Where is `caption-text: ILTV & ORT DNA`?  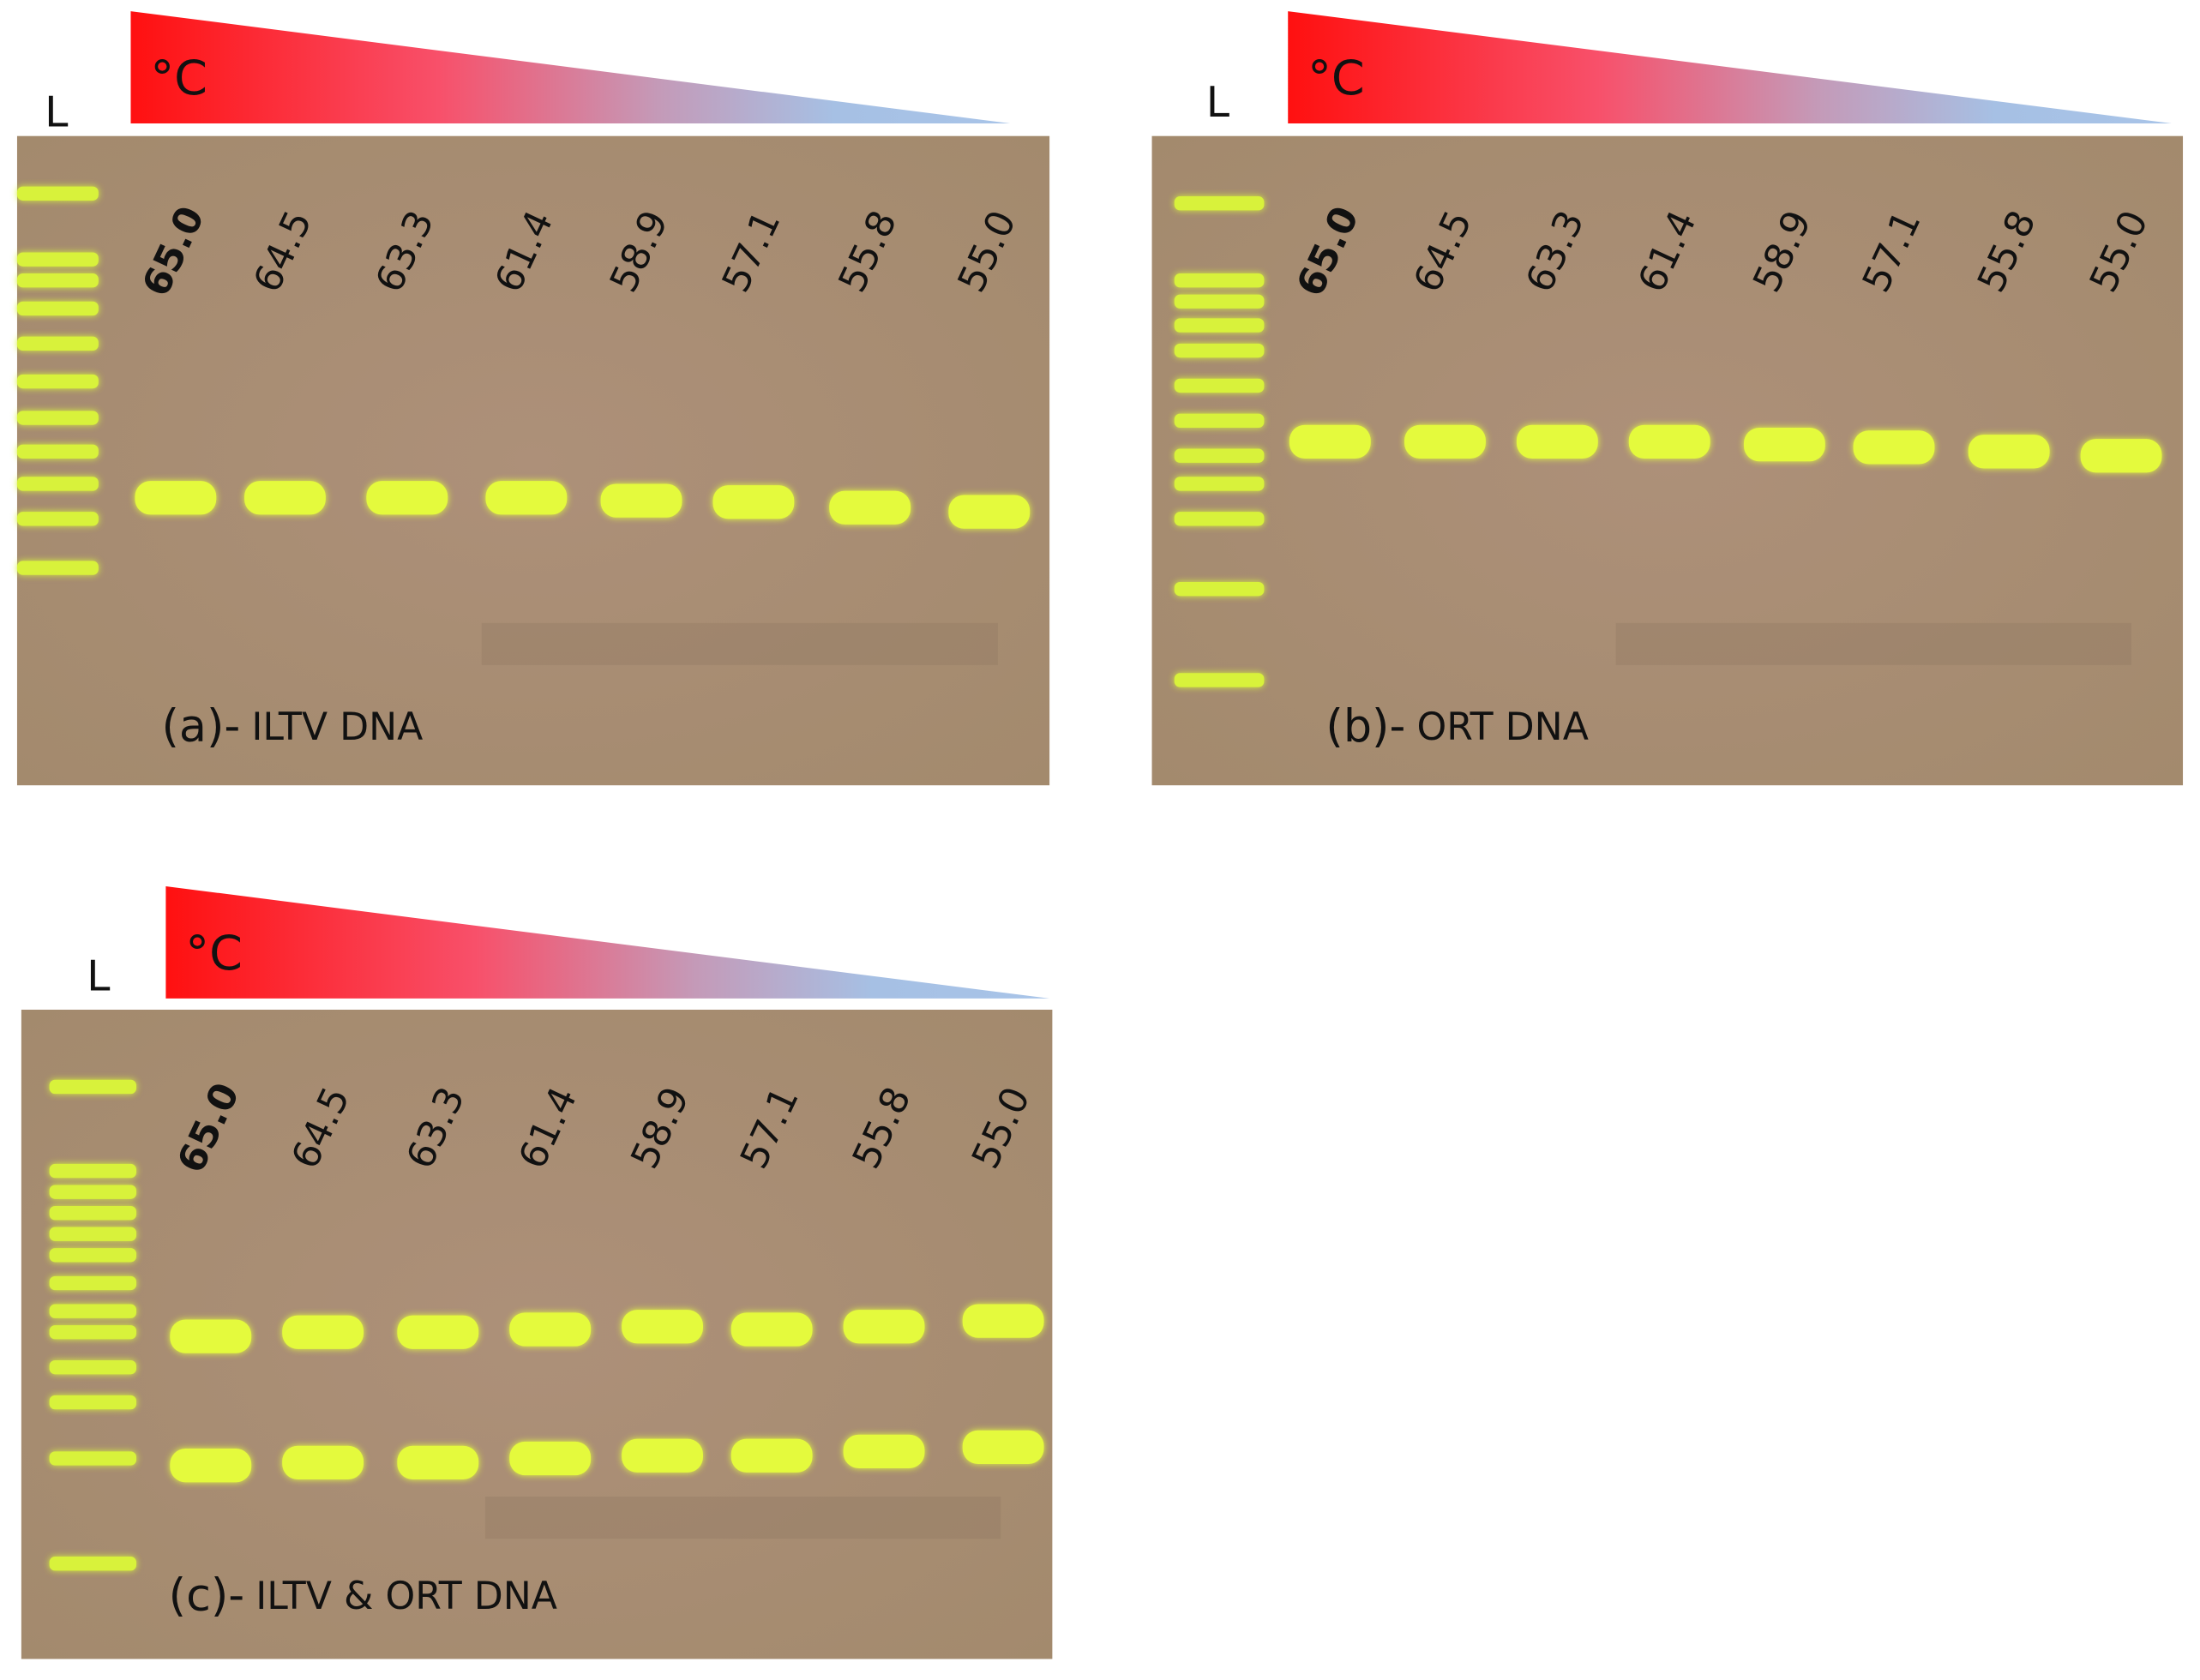
caption-text: ILTV & ORT DNA is located at coordinates (406, 1596).